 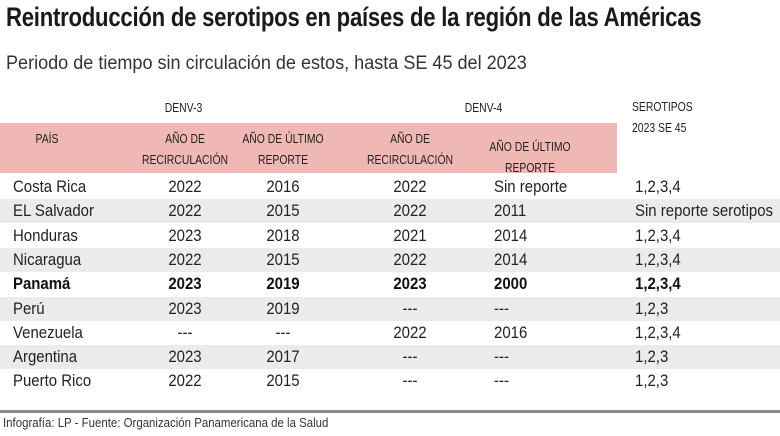 What do you see at coordinates (52, 381) in the screenshot?
I see `country-cell: Puerto Rico` at bounding box center [52, 381].